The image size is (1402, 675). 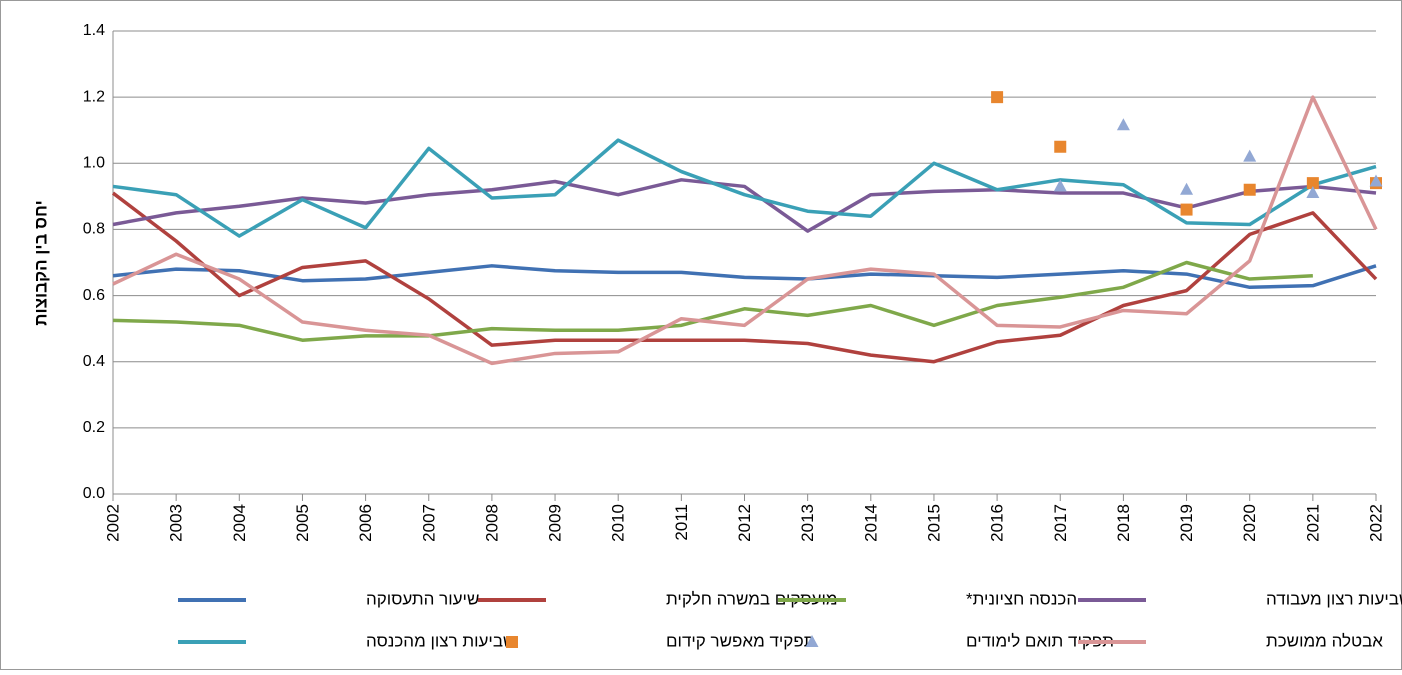 What do you see at coordinates (94, 427) in the screenshot?
I see `y-tick-label: 0.2` at bounding box center [94, 427].